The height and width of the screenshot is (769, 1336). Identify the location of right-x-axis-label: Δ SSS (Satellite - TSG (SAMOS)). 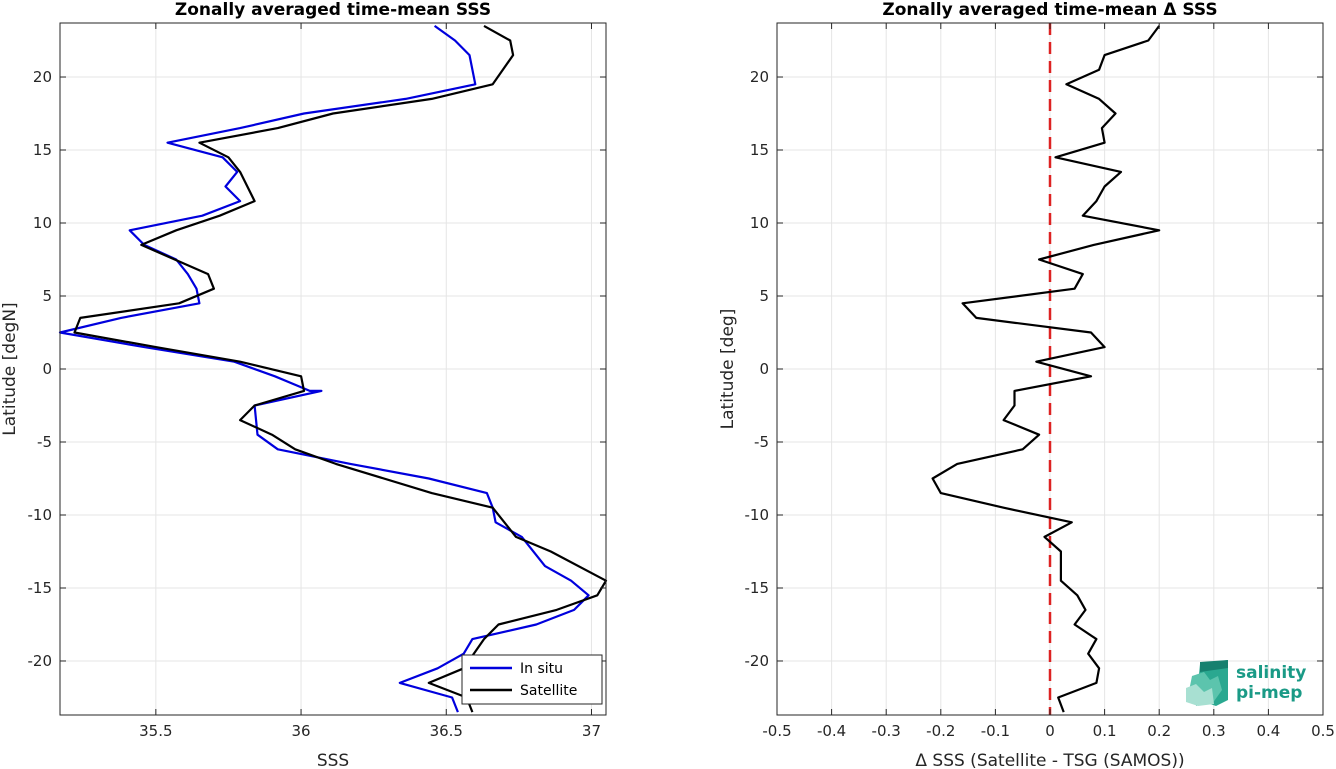
(1049, 760).